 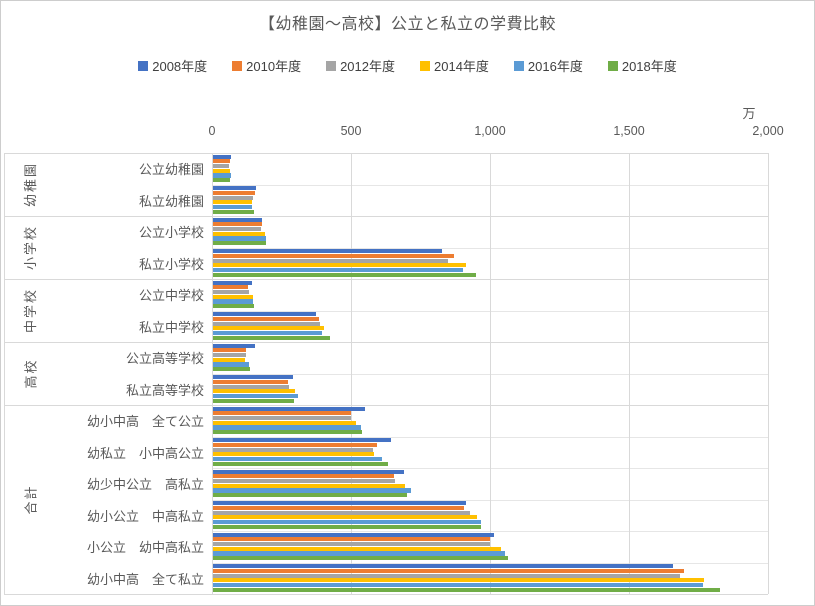 I want to click on legend: 2008年度 2010年度 2012年度 2014年度 2016年度 2018年度, so click(x=407, y=65).